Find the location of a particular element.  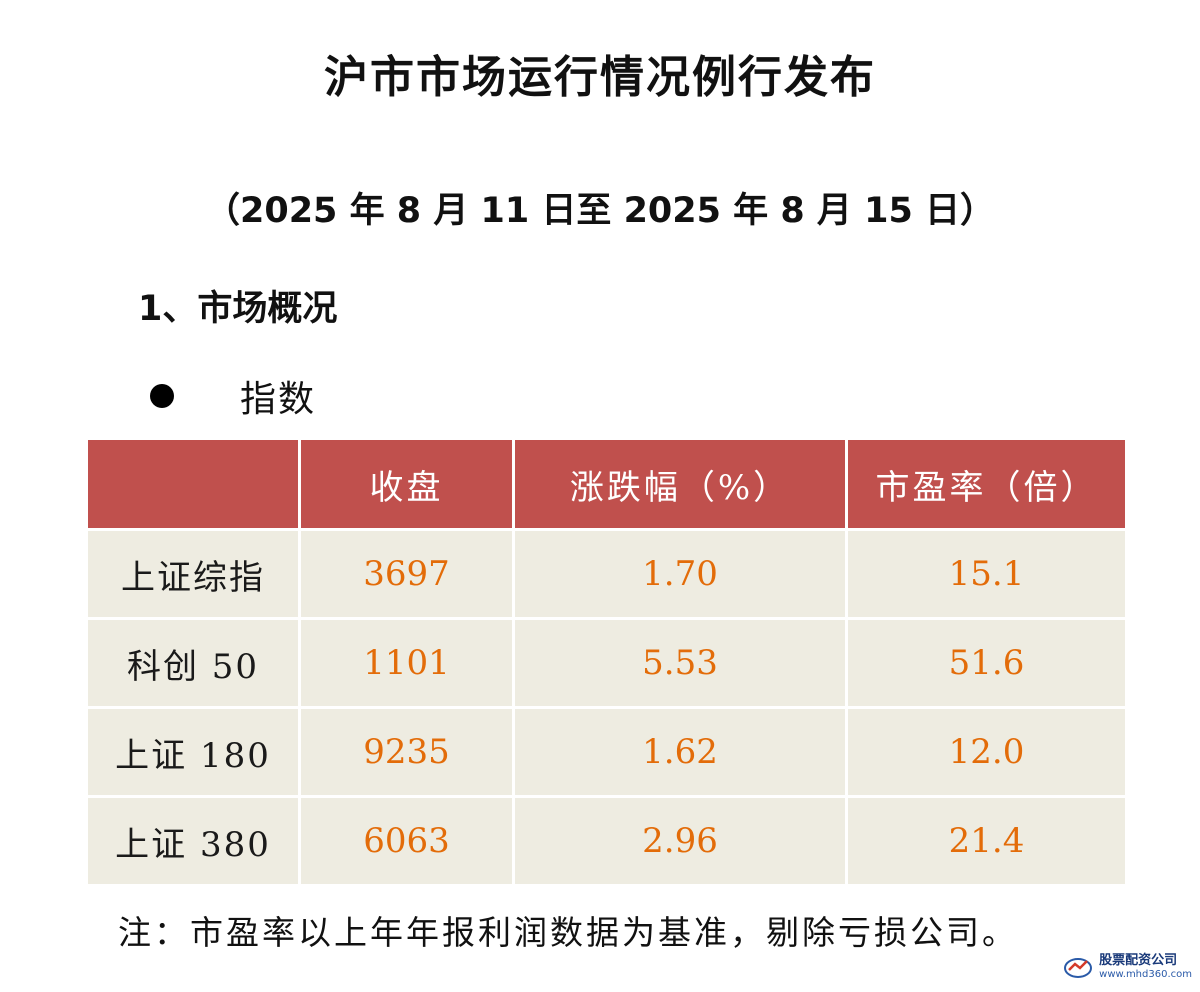

close-value: 3697 is located at coordinates (406, 574).